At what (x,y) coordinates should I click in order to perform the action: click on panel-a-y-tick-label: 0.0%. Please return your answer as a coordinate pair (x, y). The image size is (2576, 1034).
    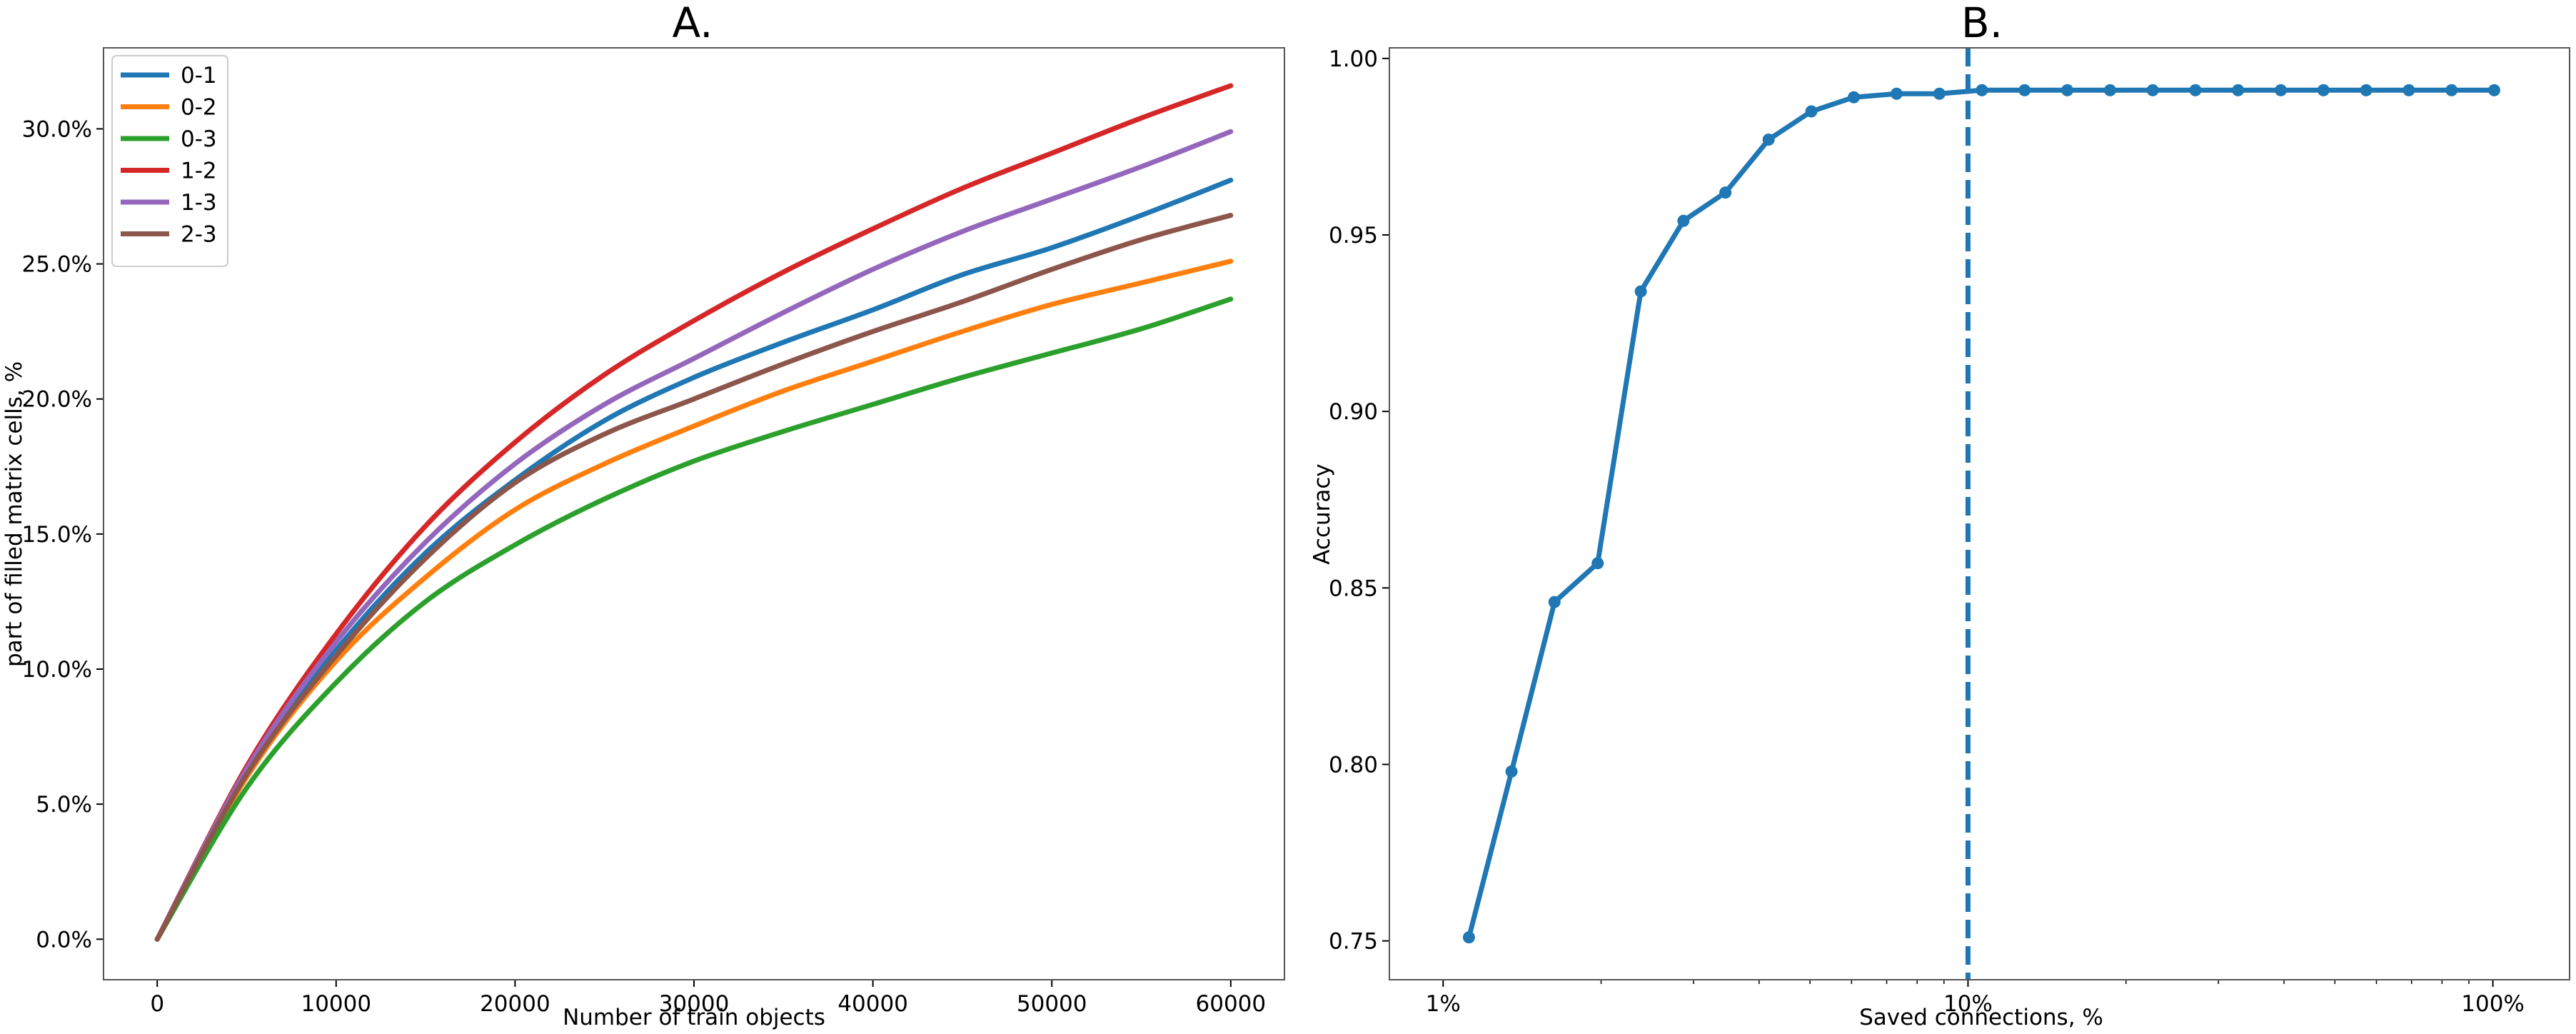
    Looking at the image, I should click on (64, 940).